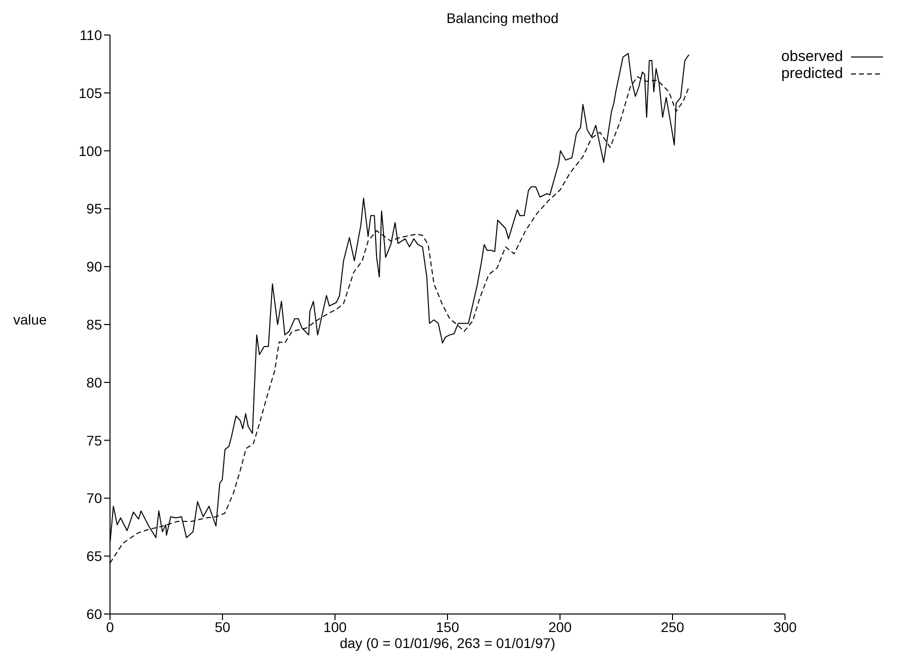 The width and height of the screenshot is (919, 662). What do you see at coordinates (94, 266) in the screenshot?
I see `y-tick-label: 90` at bounding box center [94, 266].